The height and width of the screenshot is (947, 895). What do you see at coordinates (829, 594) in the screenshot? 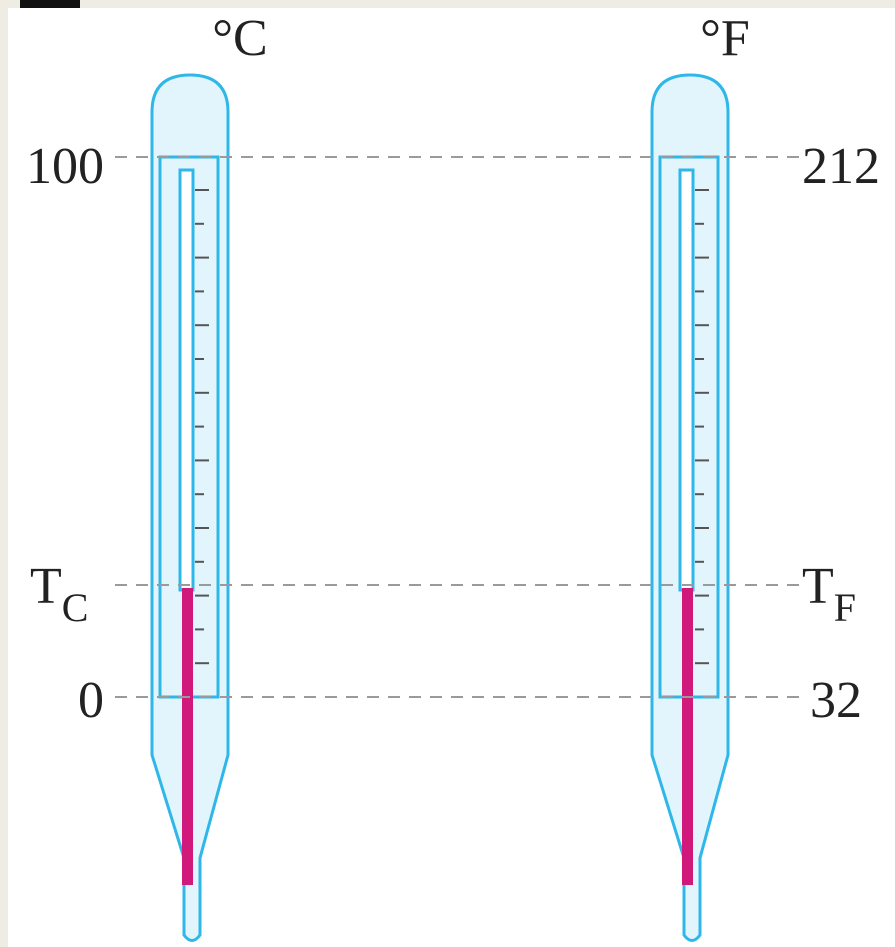
I see `reading-label: TF` at bounding box center [829, 594].